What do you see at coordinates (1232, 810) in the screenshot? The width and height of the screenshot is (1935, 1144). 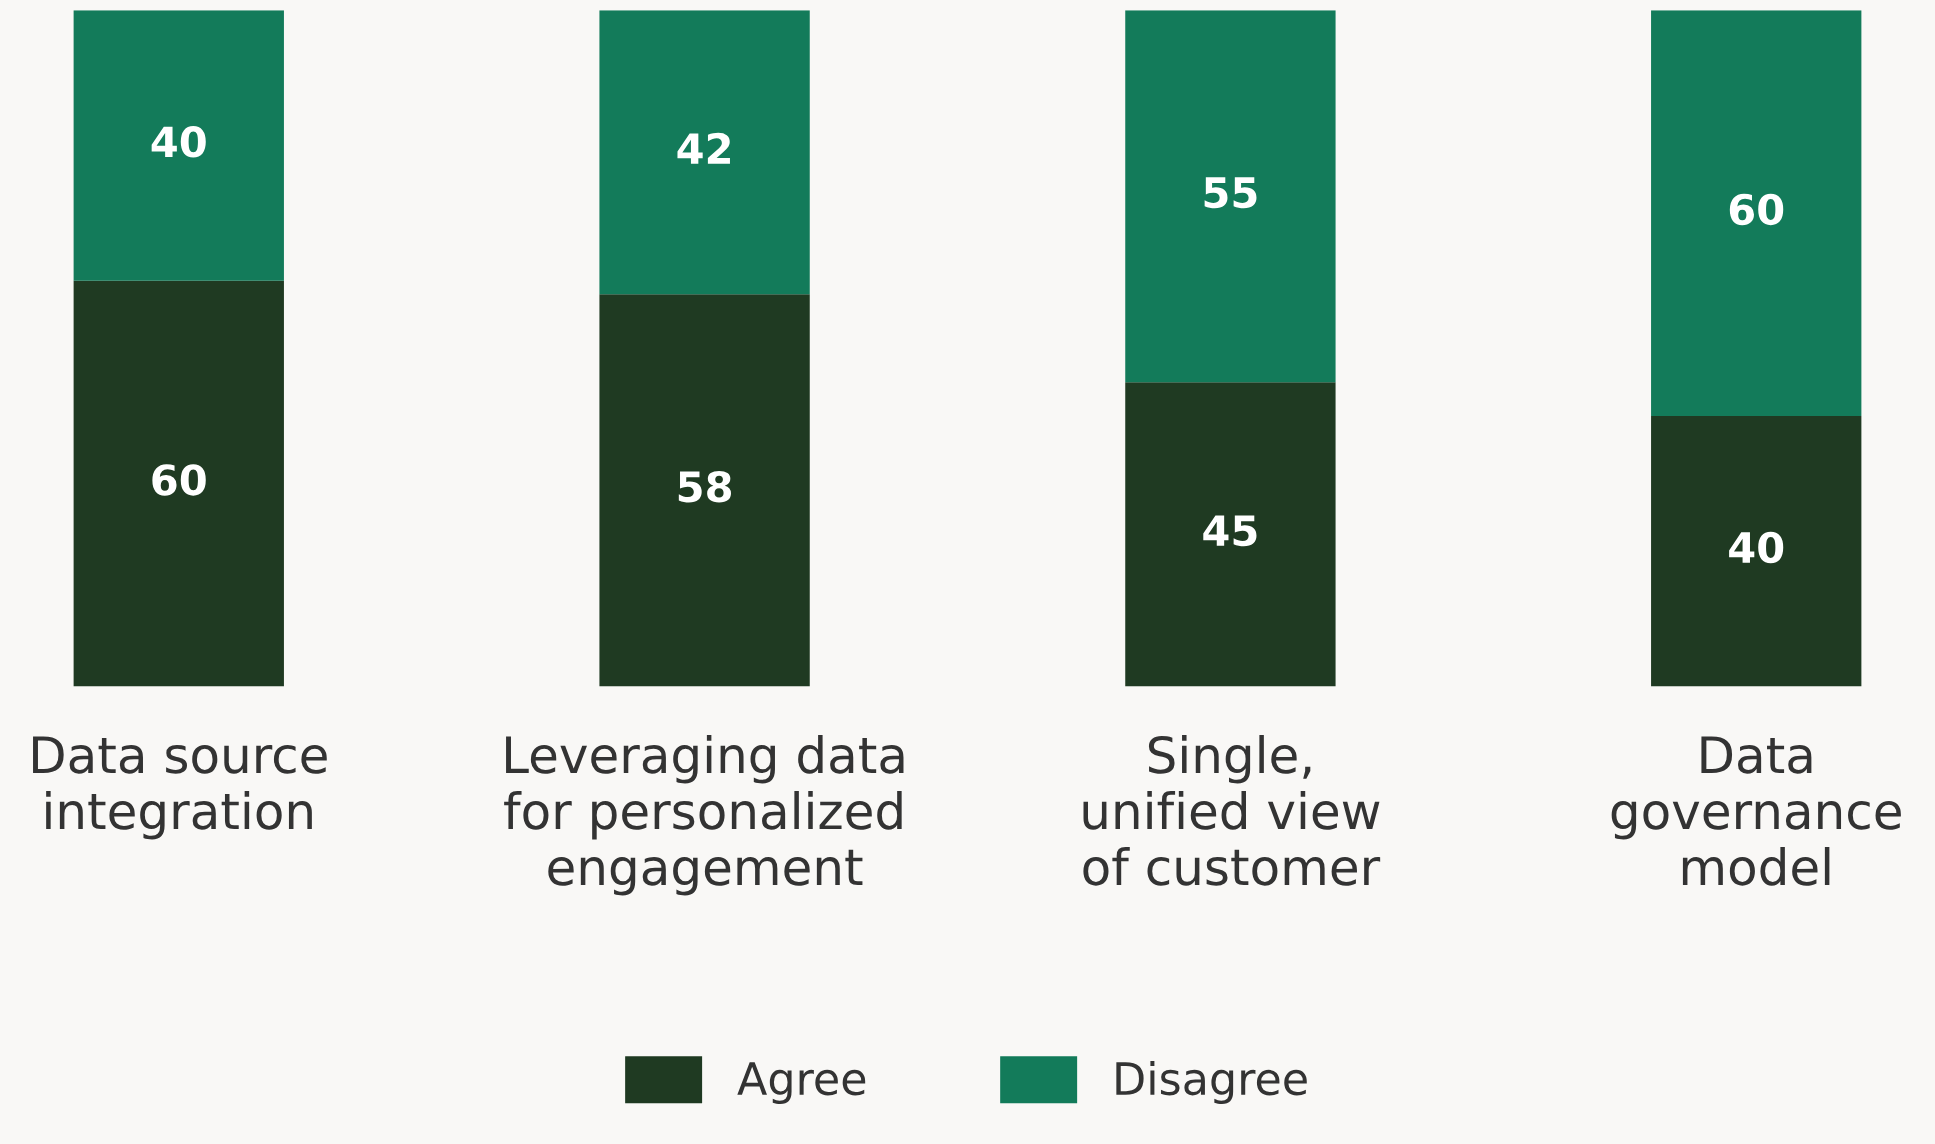 I see `x-tick-label: Single, unified view of customer` at bounding box center [1232, 810].